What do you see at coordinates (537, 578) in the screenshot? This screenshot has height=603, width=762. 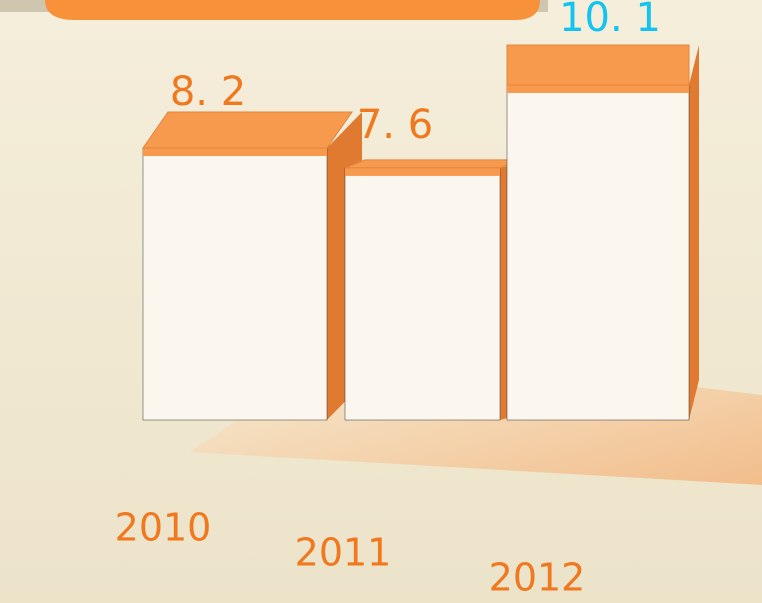 I see `x-tick-label: 2012` at bounding box center [537, 578].